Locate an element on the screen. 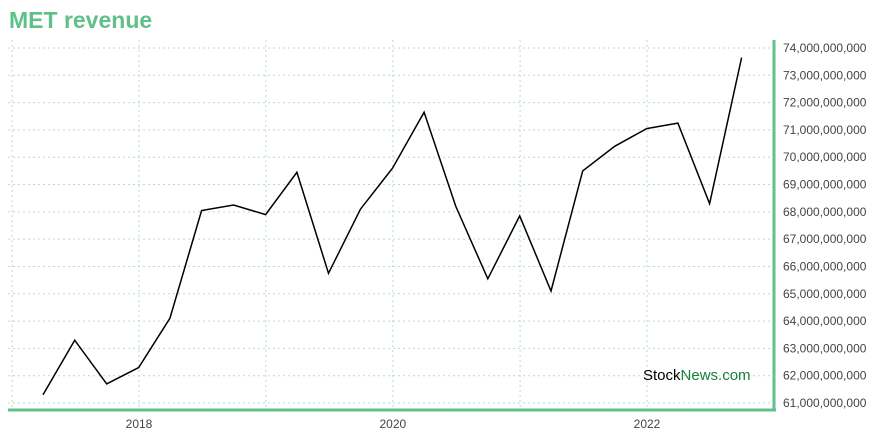 This screenshot has width=880, height=440. y-tick-label: 65,000,000,000 is located at coordinates (825, 294).